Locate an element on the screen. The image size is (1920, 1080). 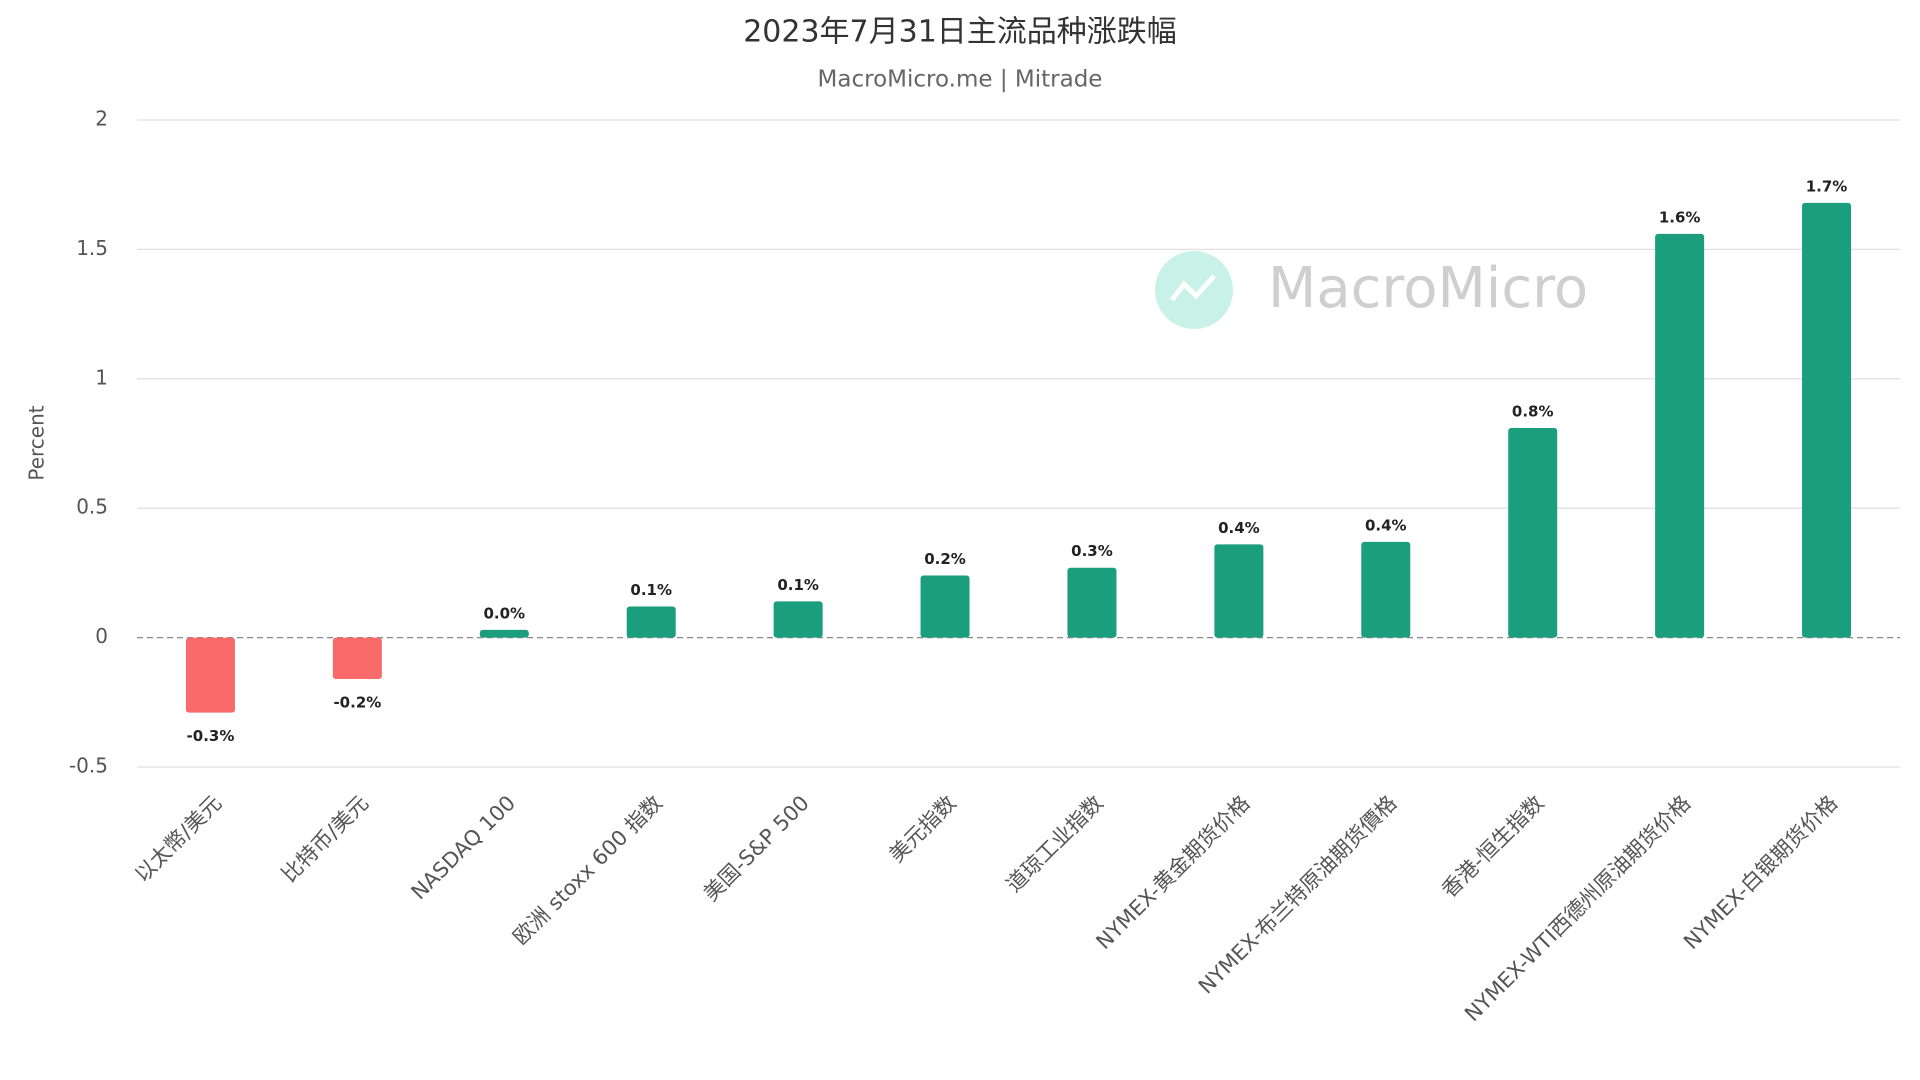
y-tick-label: 2 is located at coordinates (101, 119).